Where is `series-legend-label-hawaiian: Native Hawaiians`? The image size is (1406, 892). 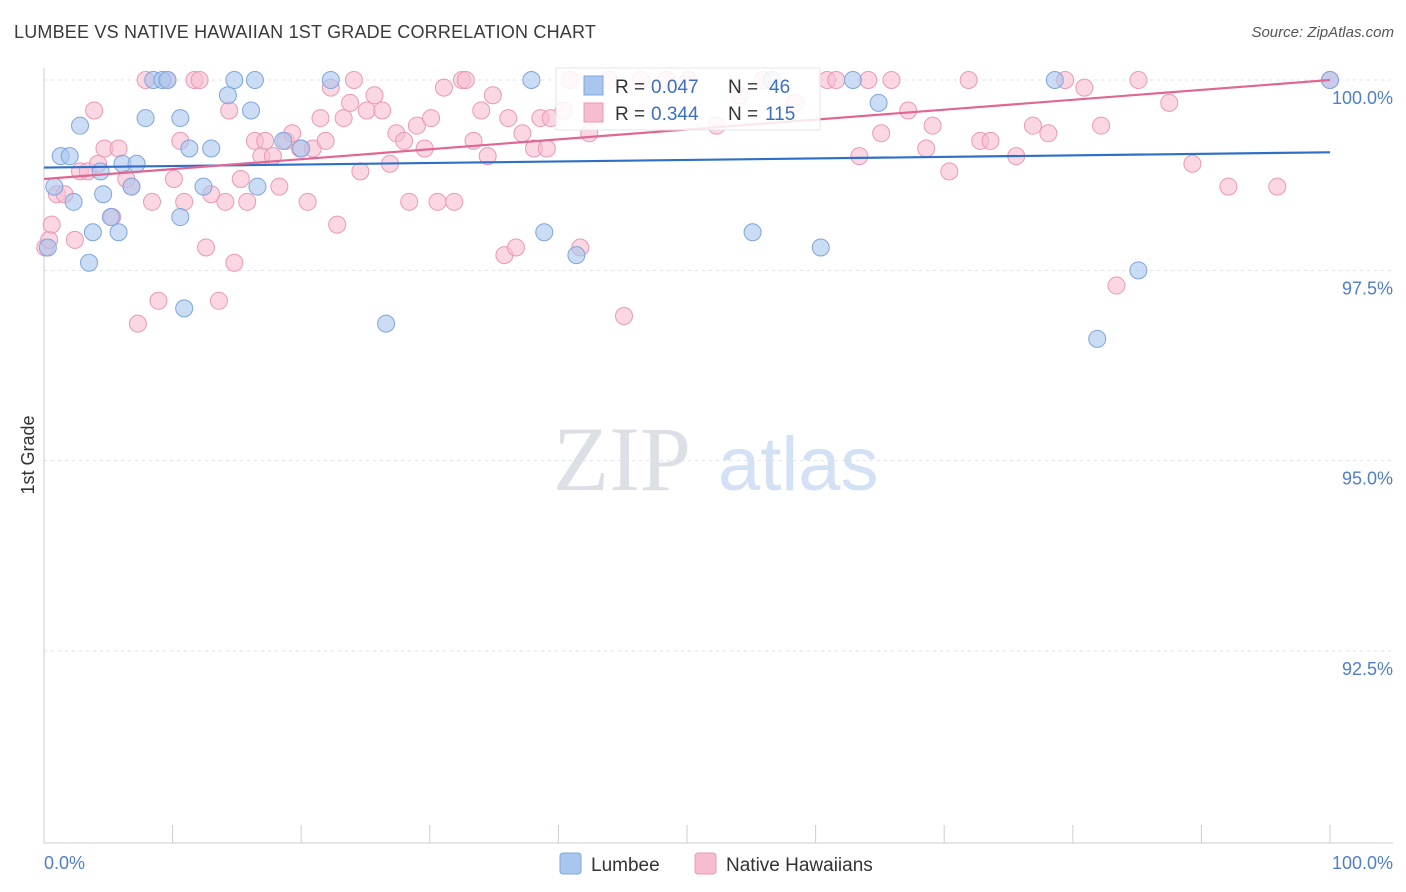
series-legend-label-hawaiian: Native Hawaiians is located at coordinates (799, 865).